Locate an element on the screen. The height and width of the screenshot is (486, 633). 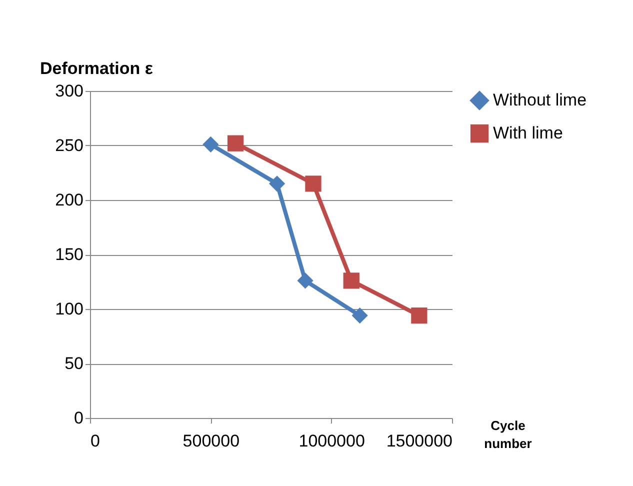
legend-label: Without lime is located at coordinates (540, 100).